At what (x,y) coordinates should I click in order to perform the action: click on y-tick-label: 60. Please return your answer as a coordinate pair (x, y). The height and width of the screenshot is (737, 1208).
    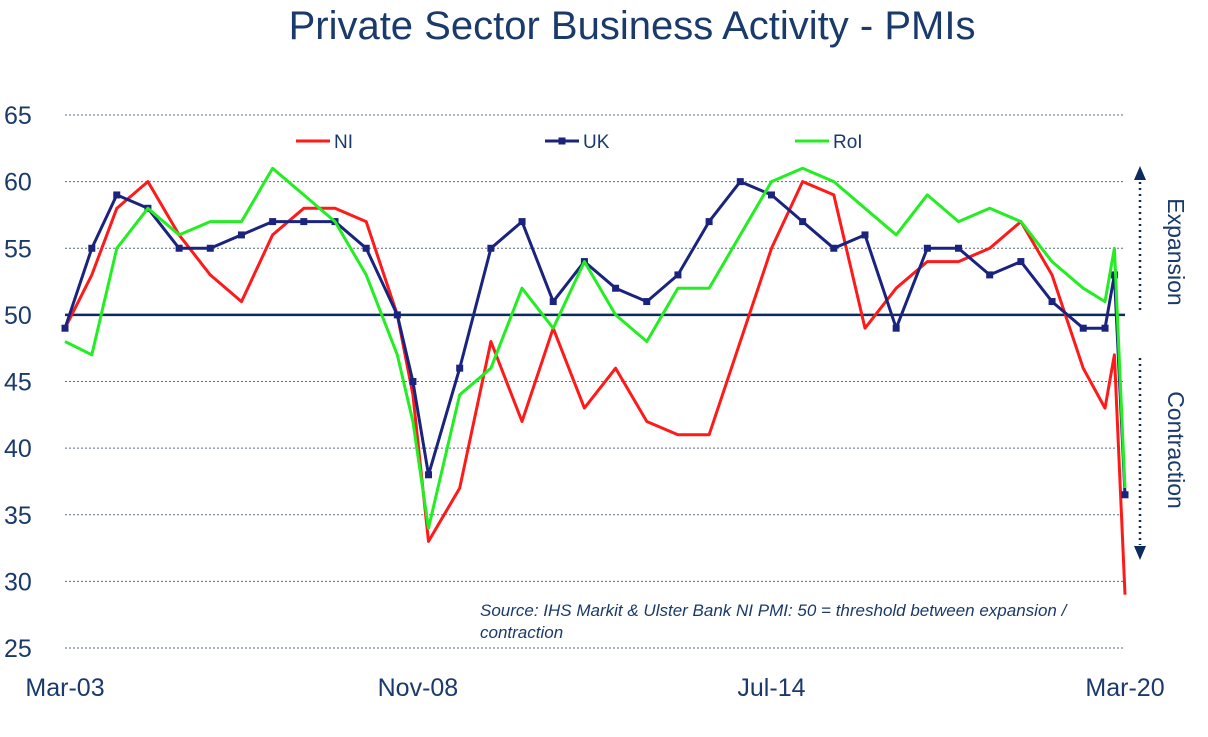
    Looking at the image, I should click on (18, 183).